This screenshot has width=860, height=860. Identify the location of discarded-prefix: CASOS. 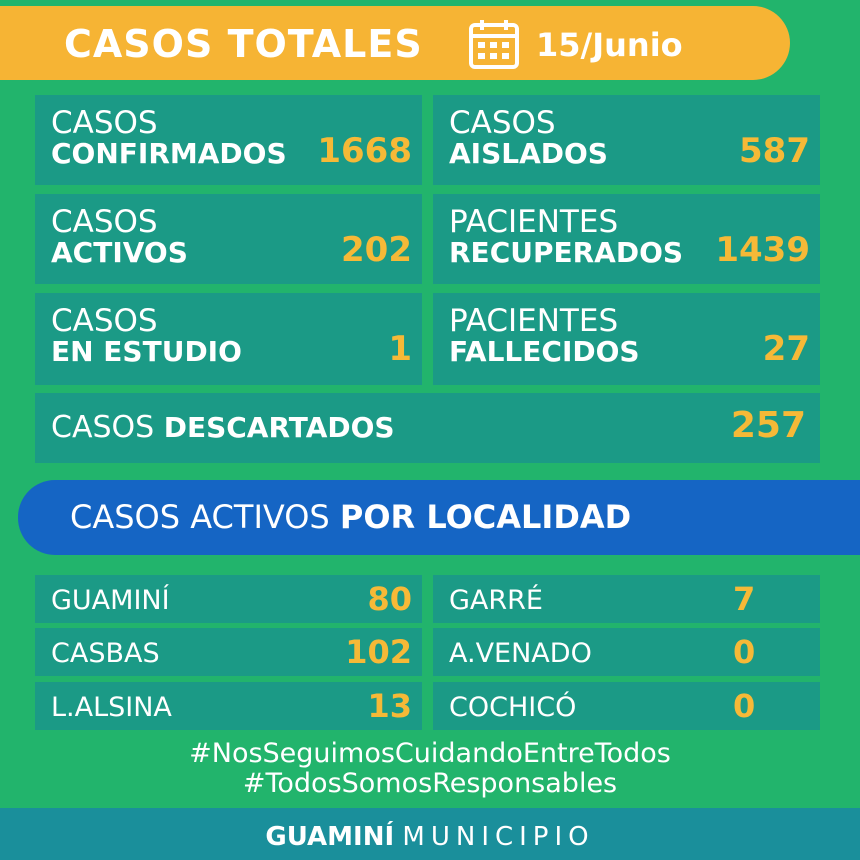
(103, 427).